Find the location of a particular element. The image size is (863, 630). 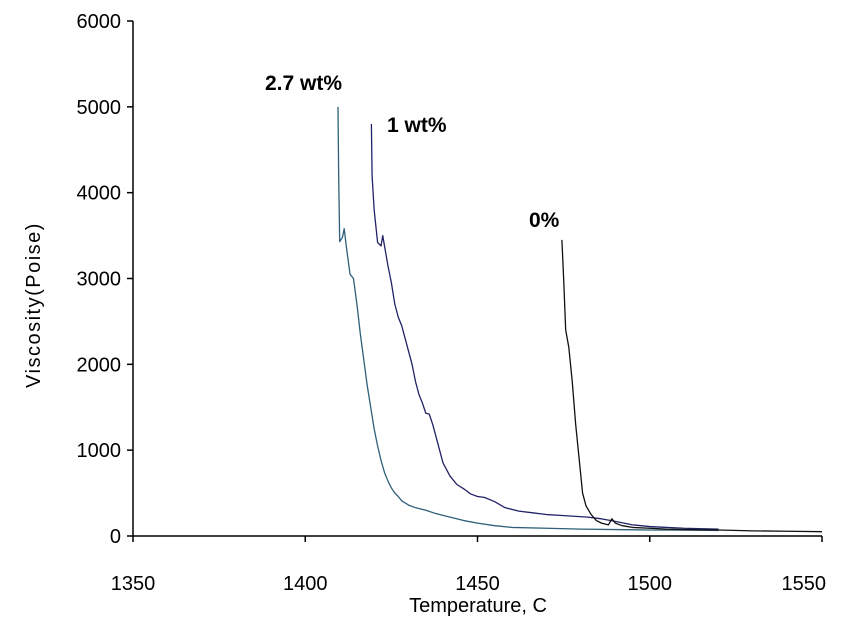

x-axis-title: Temperature, C is located at coordinates (478, 606).